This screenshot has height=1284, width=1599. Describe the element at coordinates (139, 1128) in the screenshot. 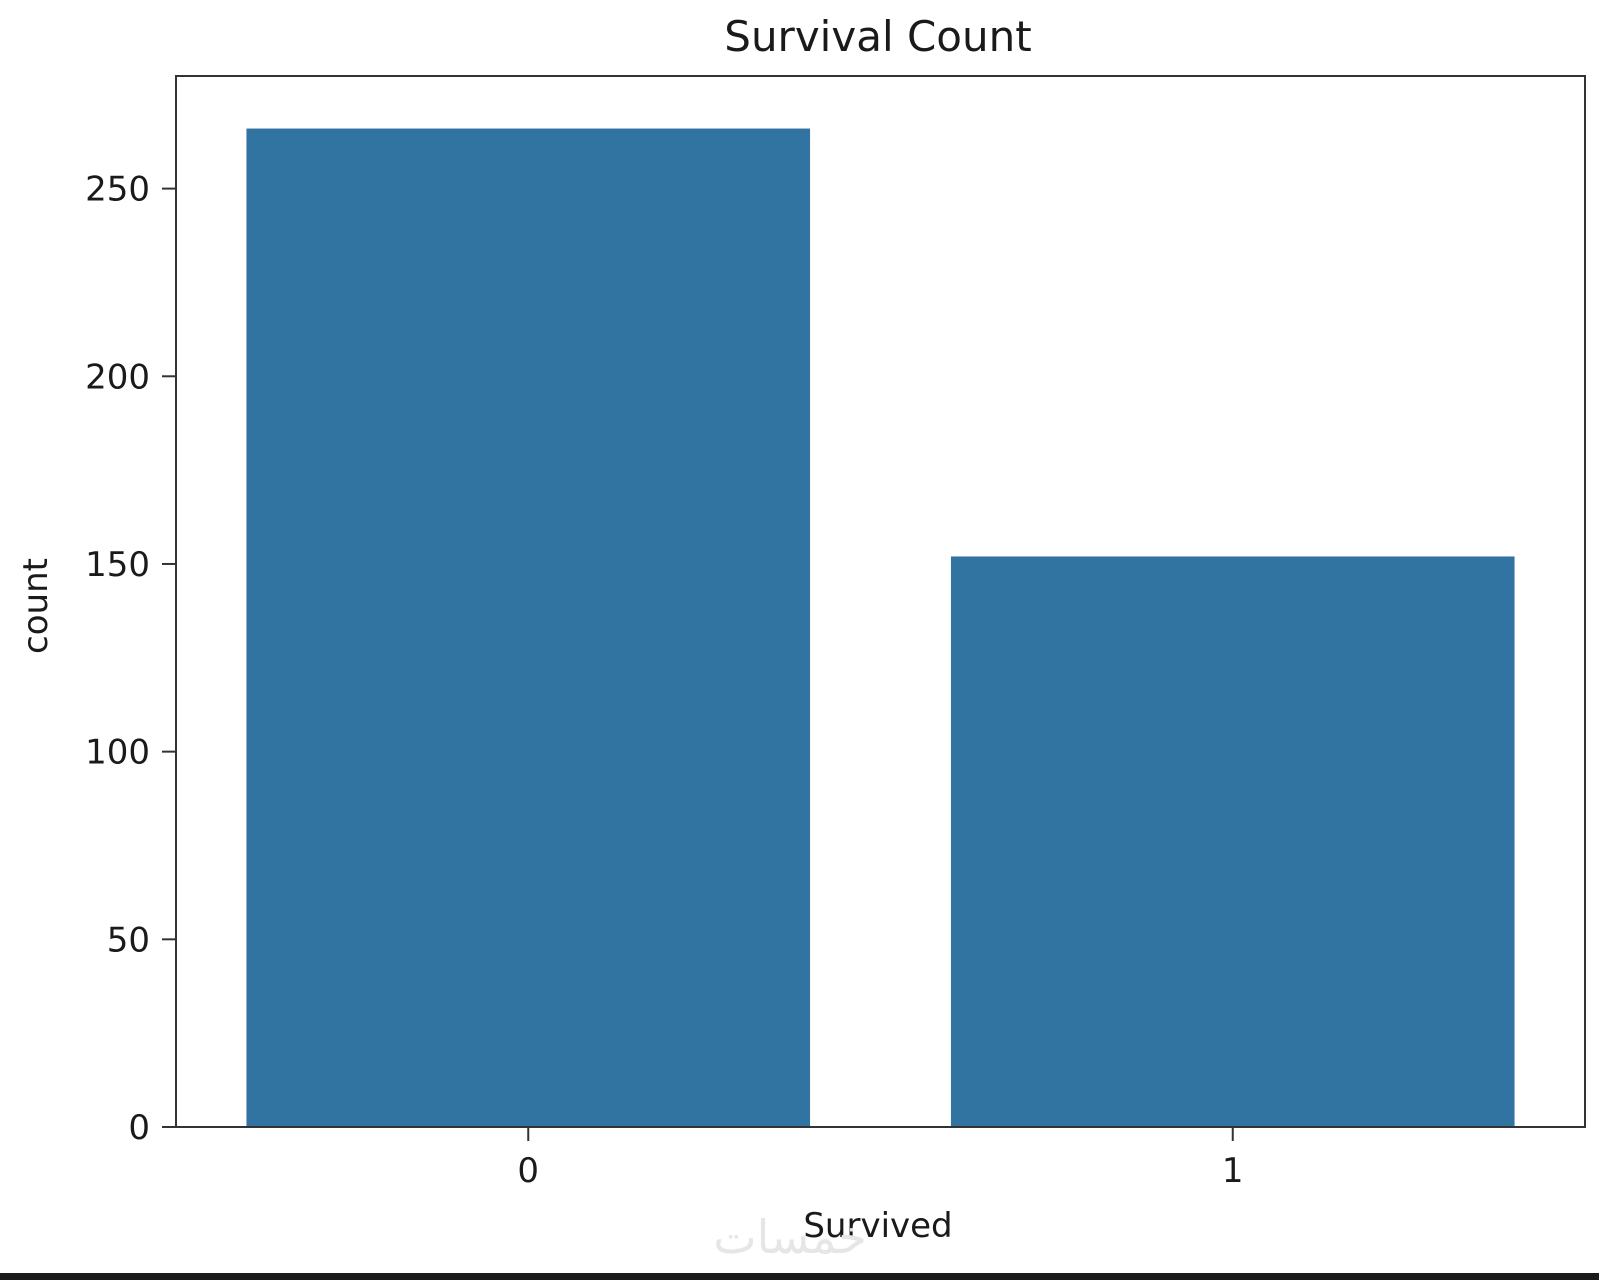

I see `y-tick-label-0: 0` at that location.